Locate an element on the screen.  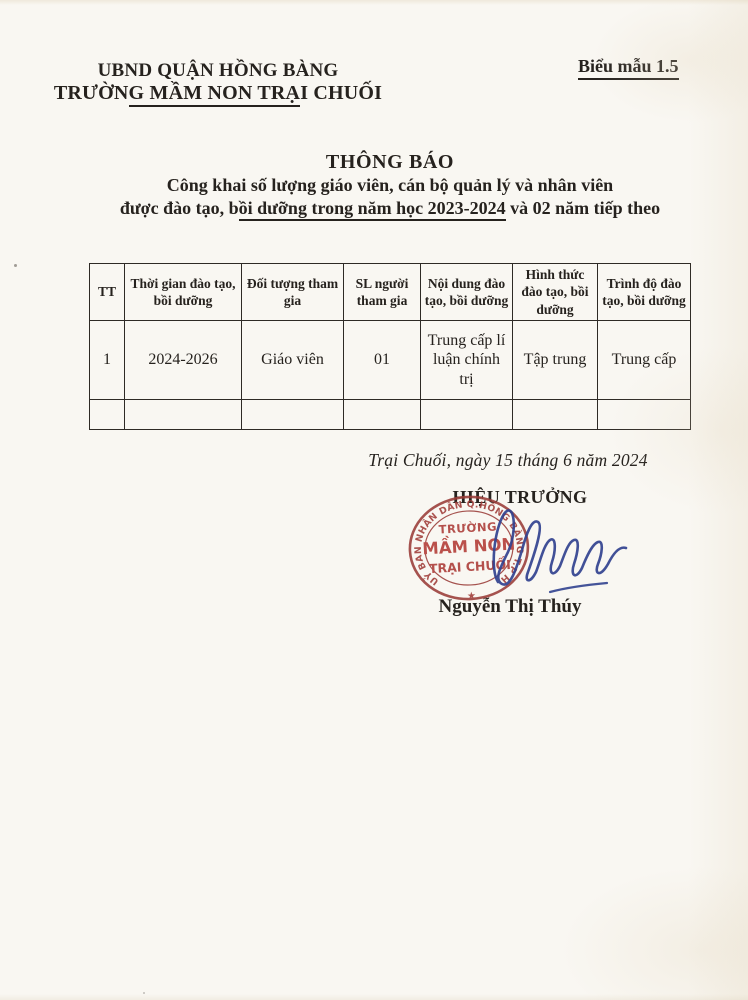
cell-tt: 1 is located at coordinates (107, 359).